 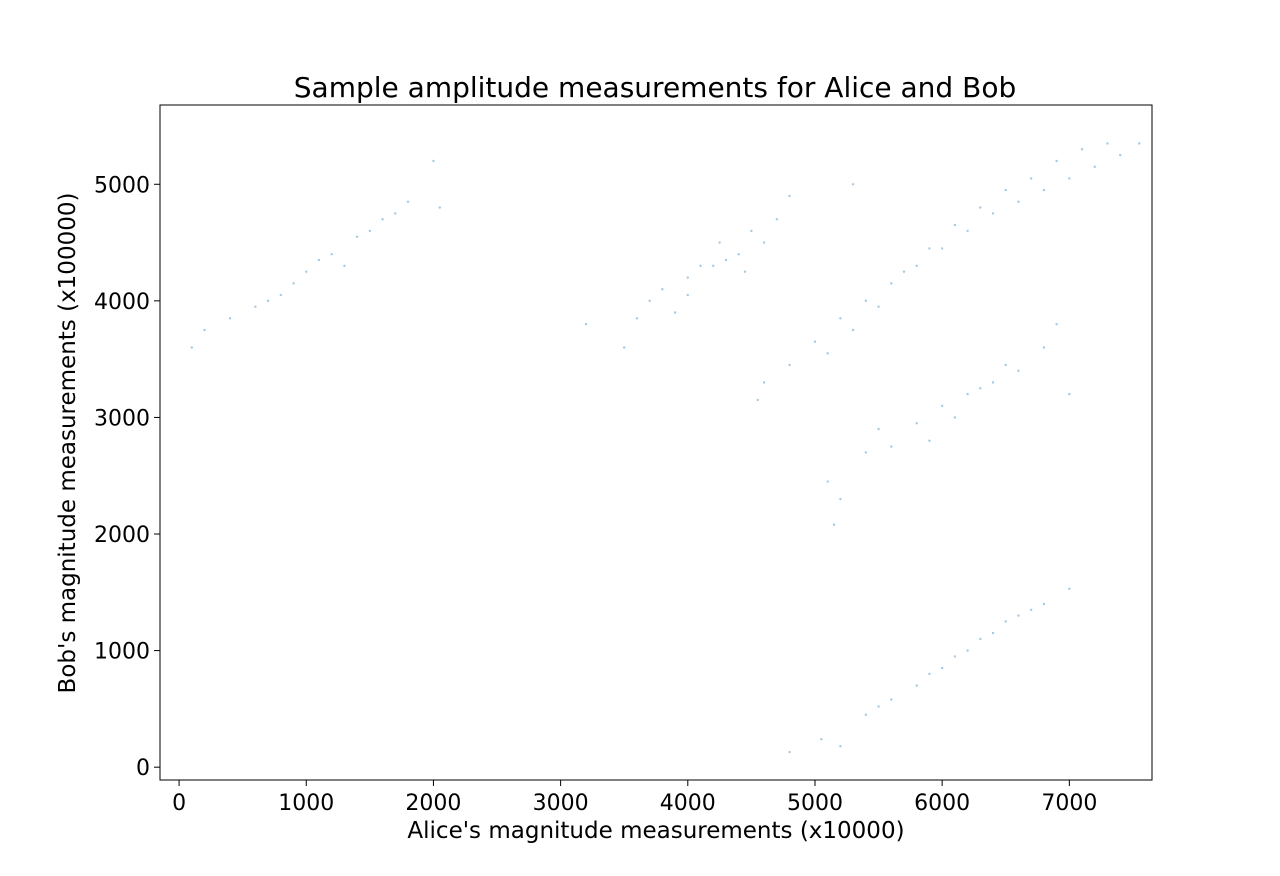 What do you see at coordinates (1069, 803) in the screenshot?
I see `x-tick-label: 7000` at bounding box center [1069, 803].